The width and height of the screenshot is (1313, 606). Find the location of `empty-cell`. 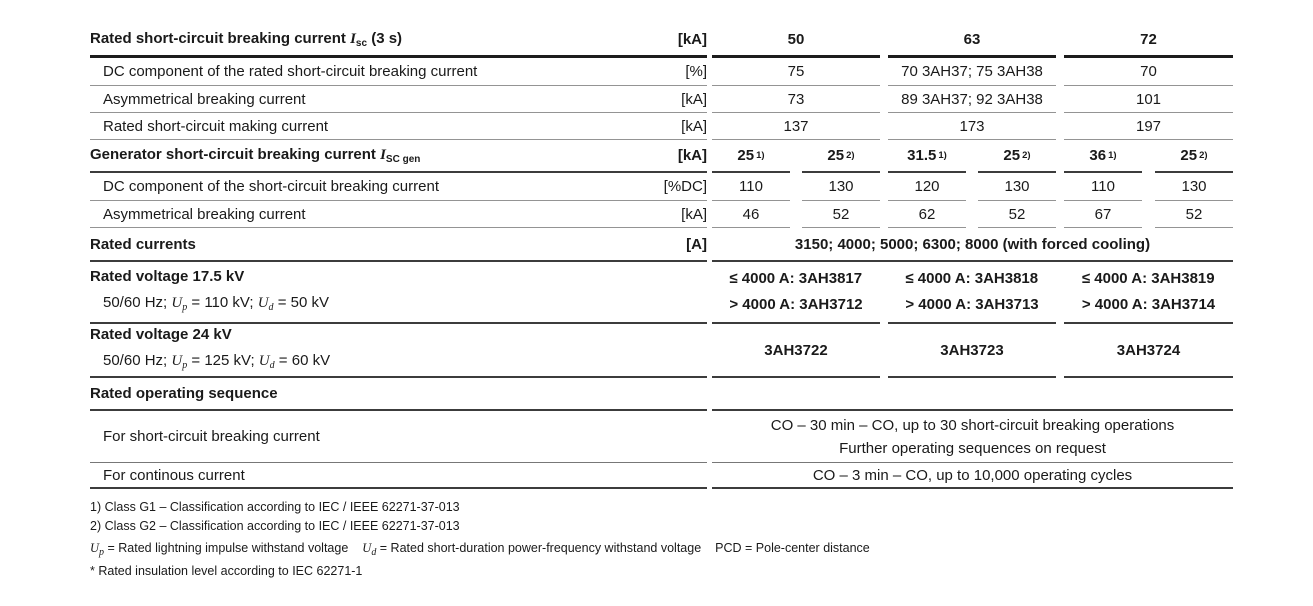

empty-cell is located at coordinates (972, 394).